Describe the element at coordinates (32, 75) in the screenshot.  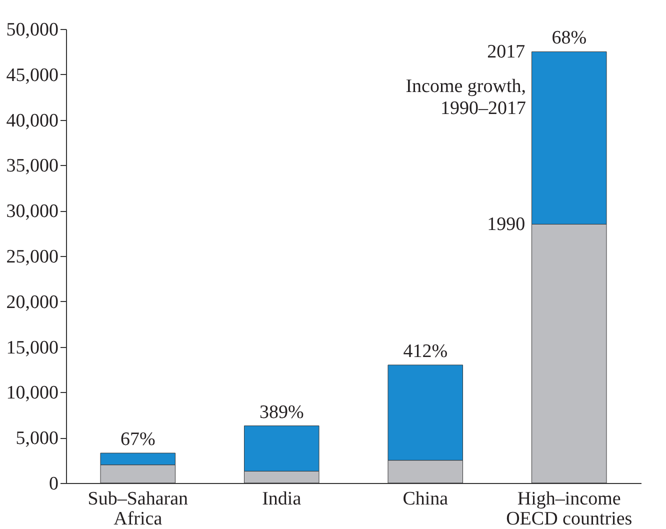
I see `y-tick-label: 45,000` at that location.